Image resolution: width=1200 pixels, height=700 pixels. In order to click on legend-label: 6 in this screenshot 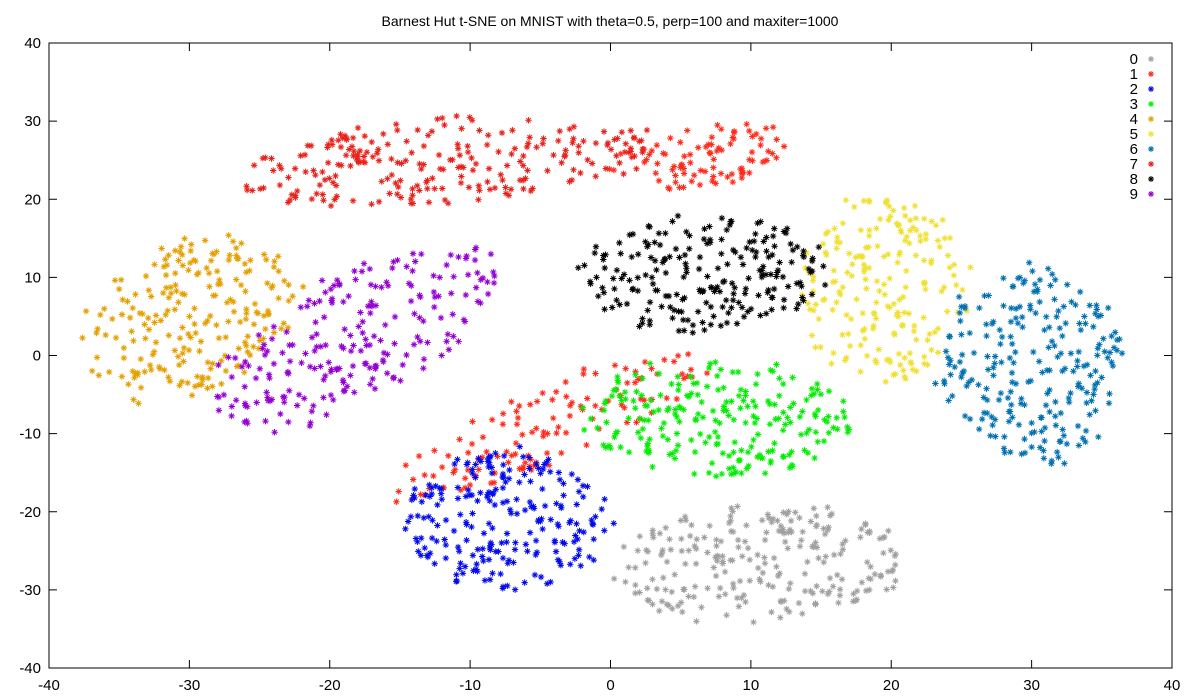, I will do `click(1134, 149)`.